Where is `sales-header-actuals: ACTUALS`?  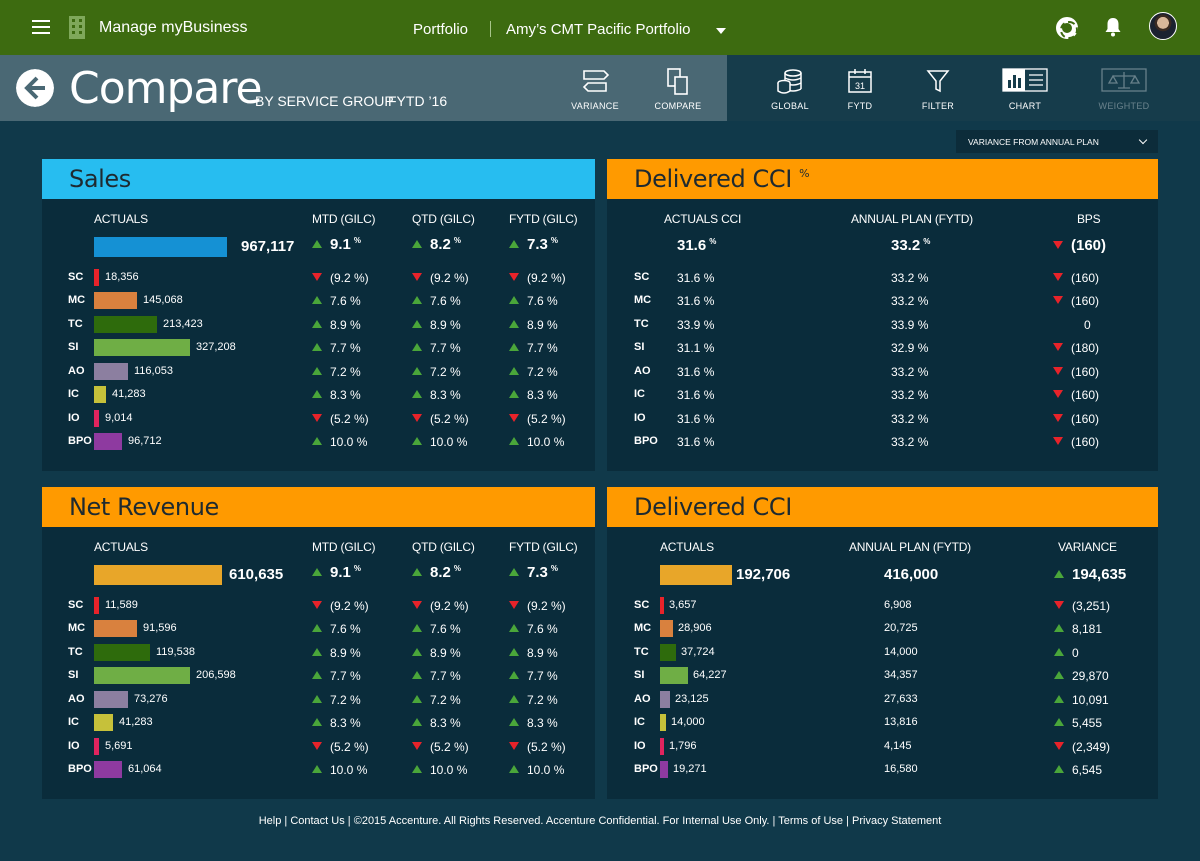 sales-header-actuals: ACTUALS is located at coordinates (121, 219).